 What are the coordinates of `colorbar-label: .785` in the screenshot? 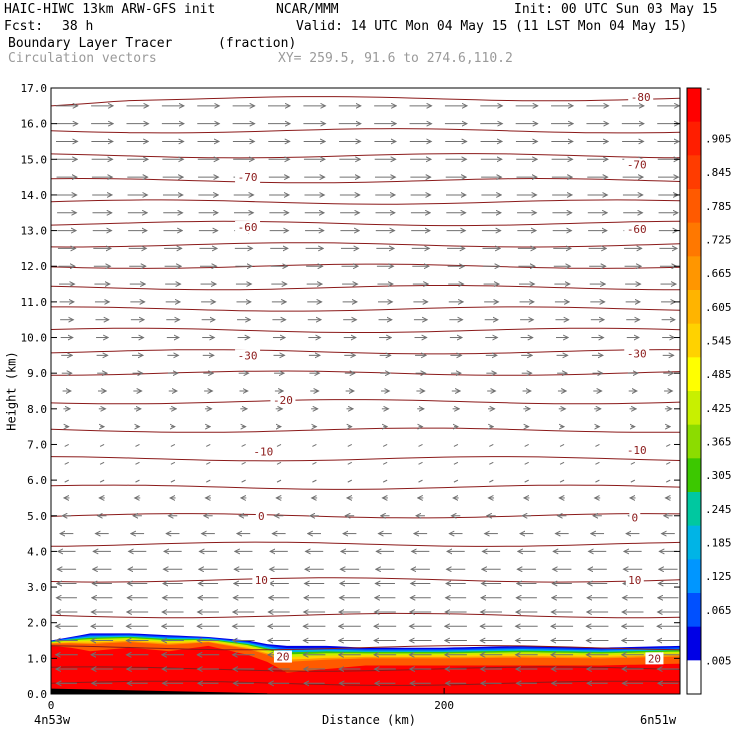 It's located at (718, 206).